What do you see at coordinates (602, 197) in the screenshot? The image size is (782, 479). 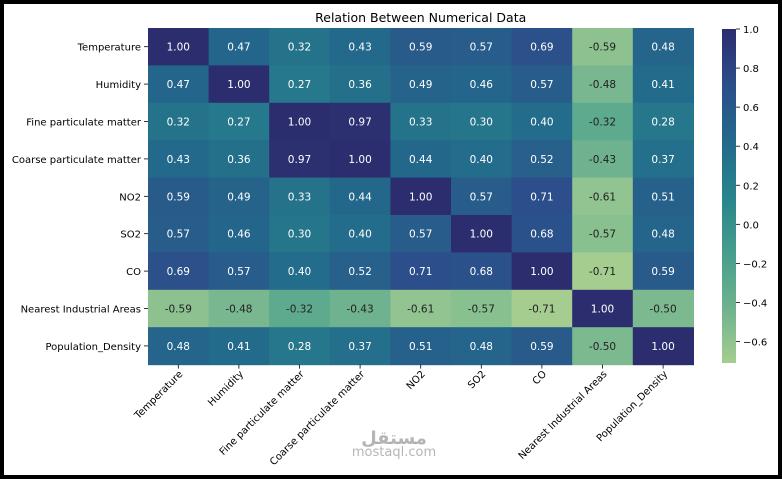 I see `cell-value-label: -0.61` at bounding box center [602, 197].